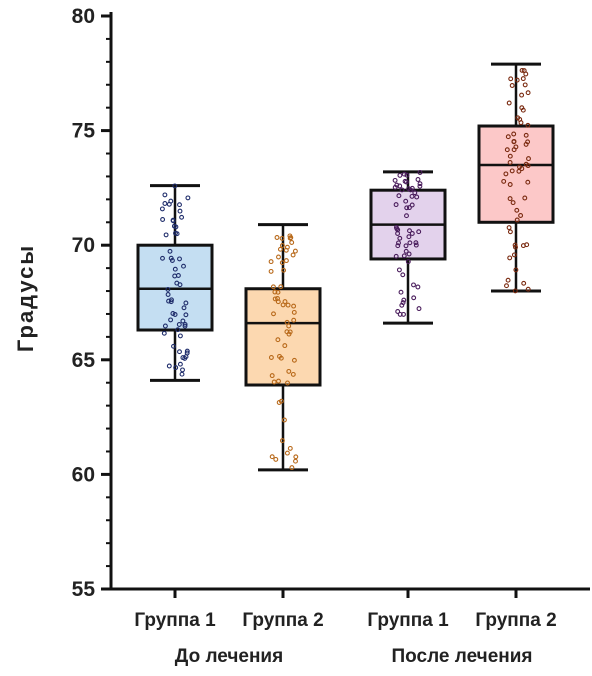  Describe the element at coordinates (84, 589) in the screenshot. I see `y-tick-label: 55` at that location.